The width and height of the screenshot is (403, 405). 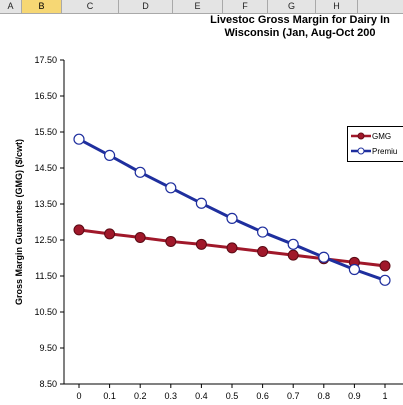 I want to click on y-tick-label: 16.50, so click(x=45, y=96).